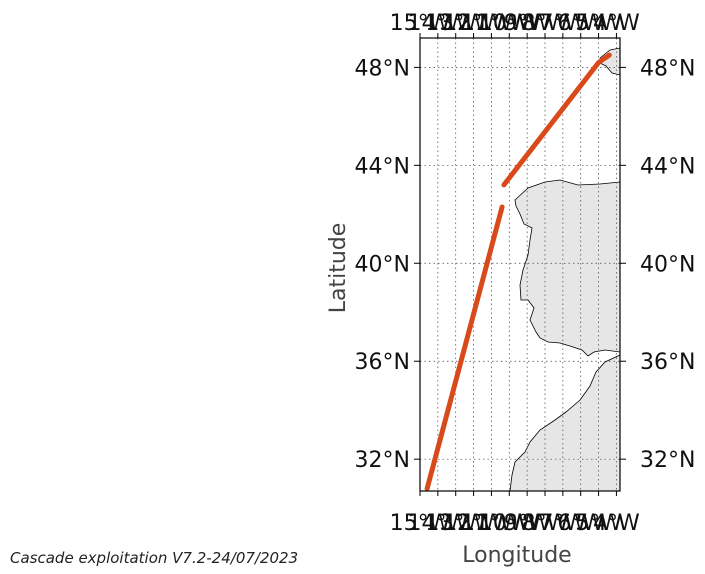 Image resolution: width=705 pixels, height=574 pixels. I want to click on lon-label-top: 9°W, so click(527, 23).